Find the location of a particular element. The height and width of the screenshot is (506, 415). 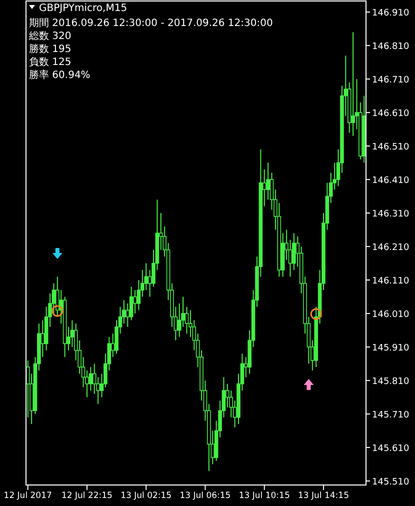

x-tick-label: 12 Jul 2017 is located at coordinates (28, 496).